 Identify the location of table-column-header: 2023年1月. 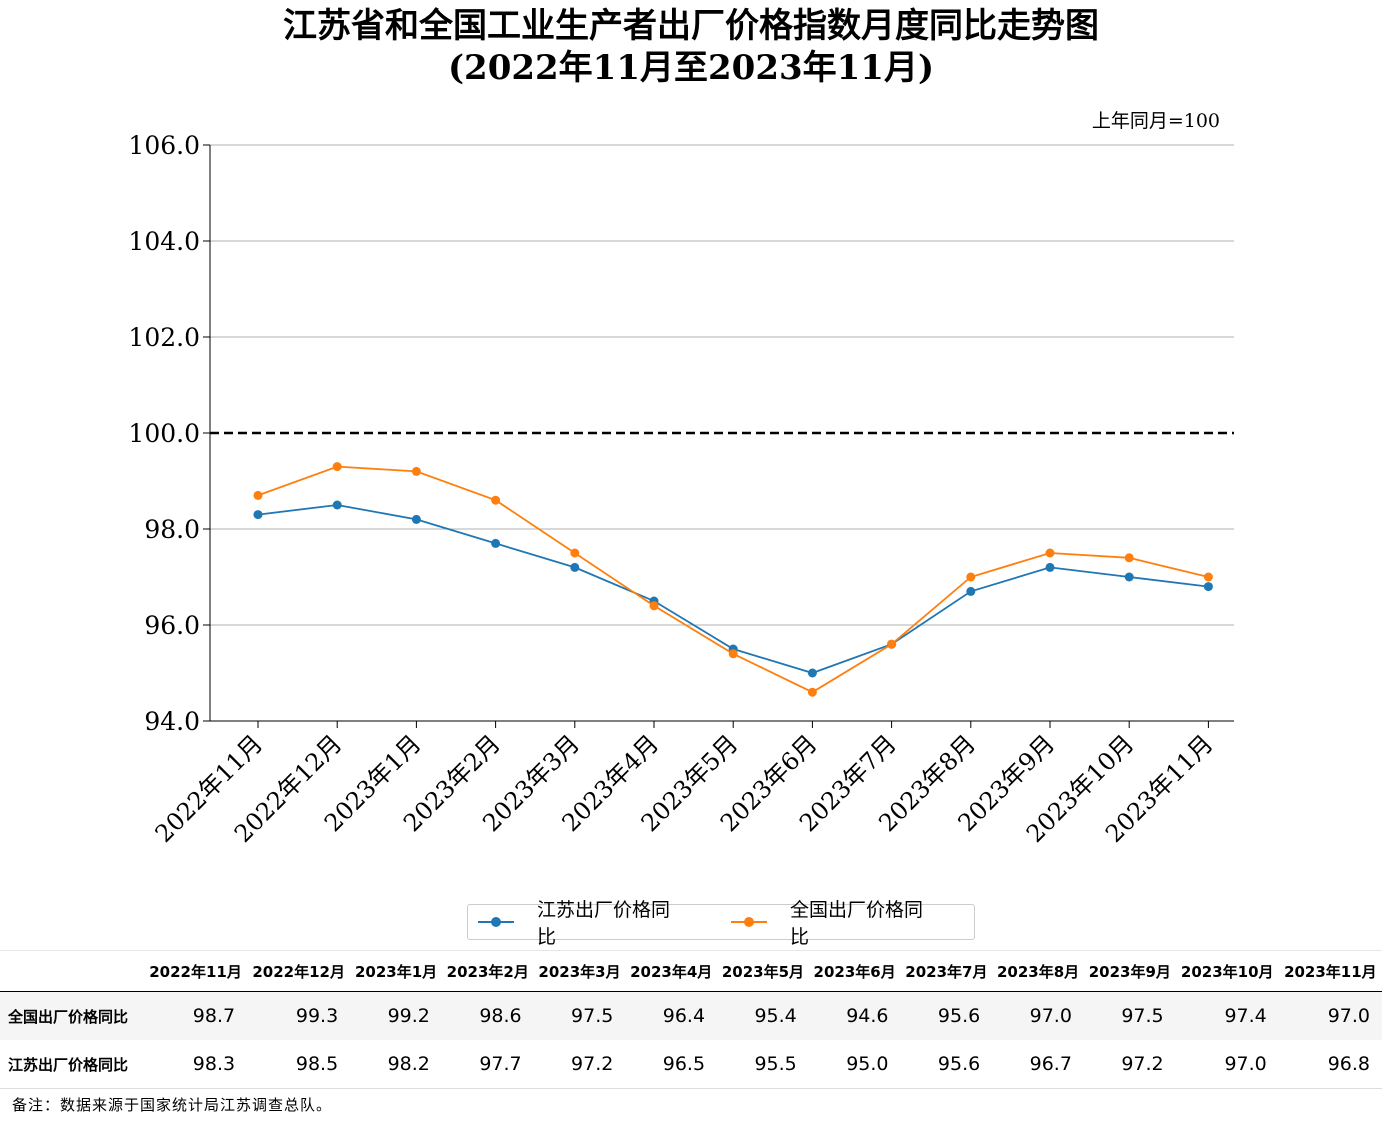
(396, 971).